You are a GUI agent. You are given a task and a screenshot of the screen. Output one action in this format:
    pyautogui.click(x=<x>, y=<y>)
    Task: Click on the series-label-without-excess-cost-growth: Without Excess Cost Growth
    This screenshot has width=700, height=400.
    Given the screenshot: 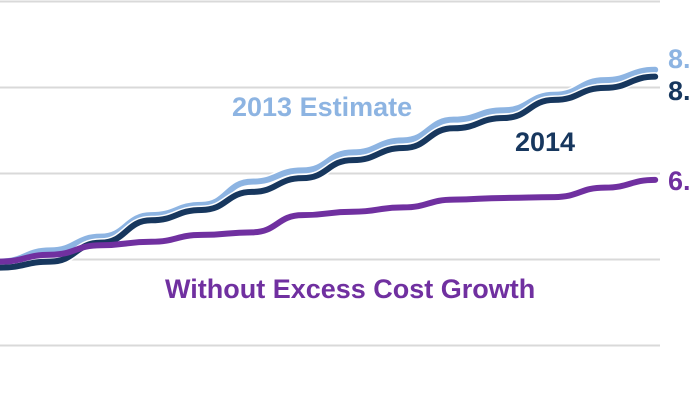 What is the action you would take?
    pyautogui.click(x=350, y=289)
    